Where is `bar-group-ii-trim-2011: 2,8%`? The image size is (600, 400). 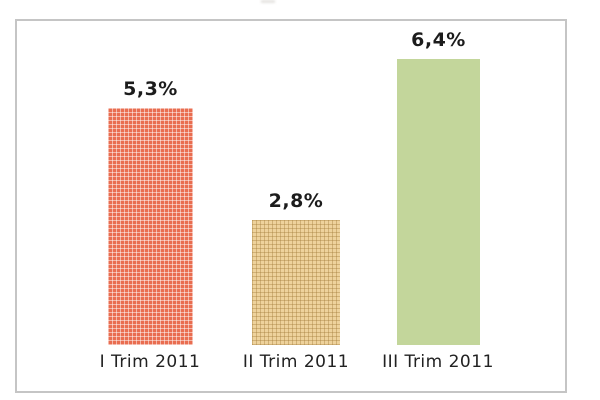
bar-group-ii-trim-2011: 2,8% is located at coordinates (296, 267).